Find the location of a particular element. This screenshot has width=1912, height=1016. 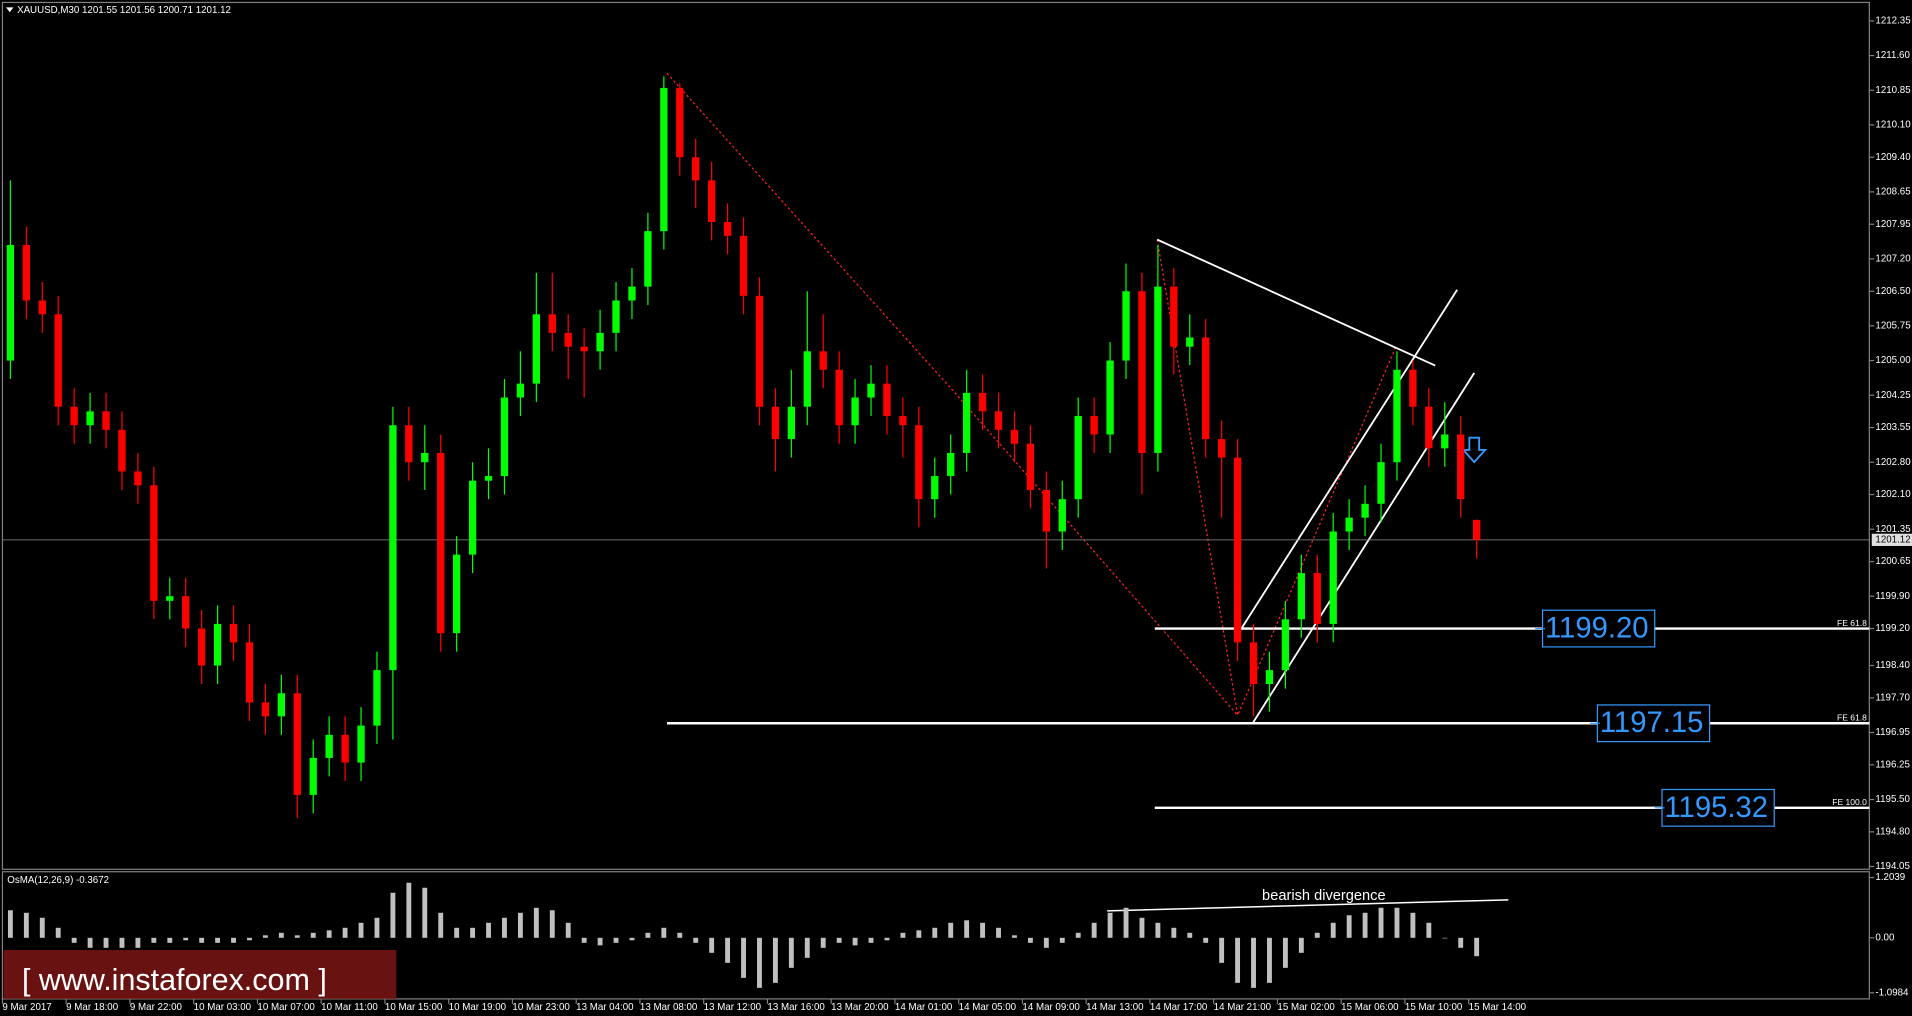

level-label: 1199.20 is located at coordinates (1597, 627).